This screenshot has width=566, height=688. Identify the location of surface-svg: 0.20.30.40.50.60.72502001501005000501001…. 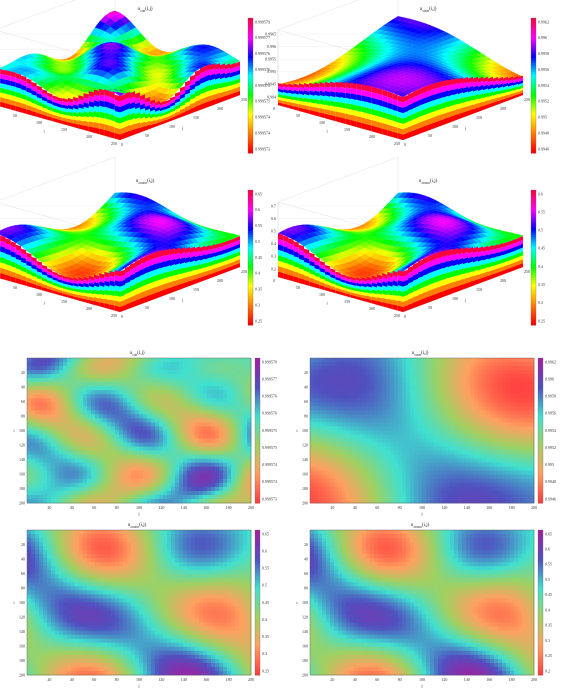
(131, 241).